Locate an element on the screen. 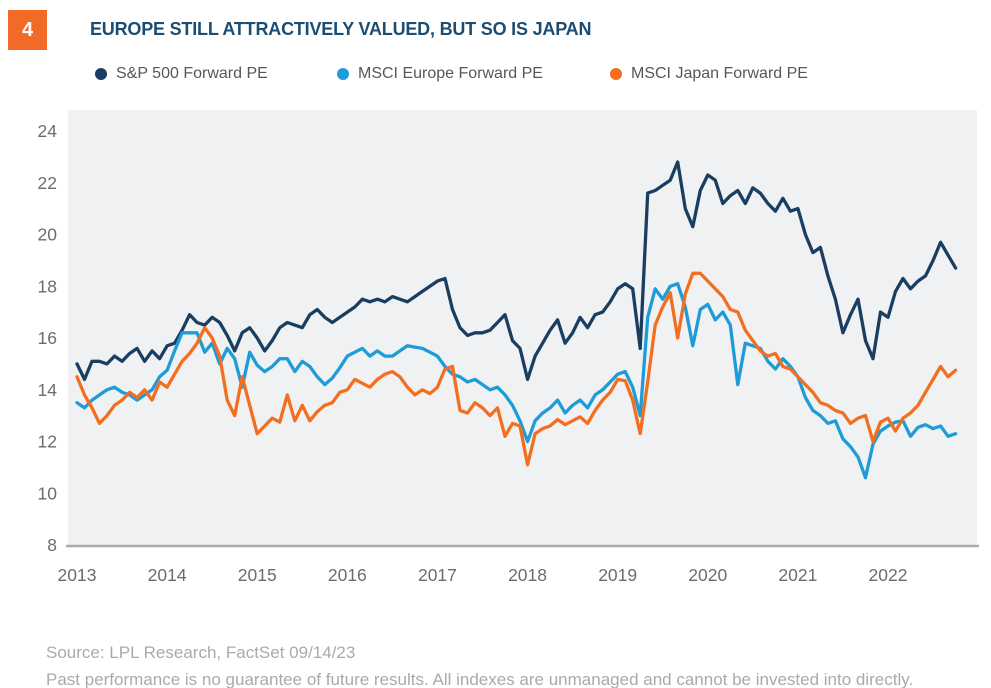 The width and height of the screenshot is (991, 688). legend-item-msci-europe: MSCI Europe Forward PE is located at coordinates (440, 74).